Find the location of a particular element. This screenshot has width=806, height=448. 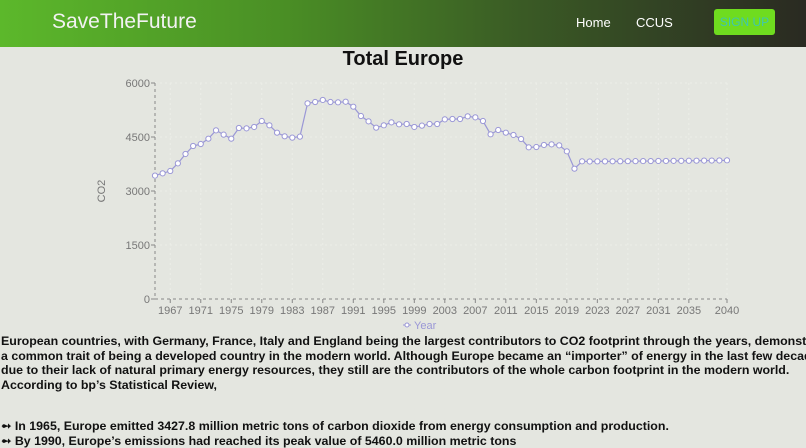

y-tick-label: 0 is located at coordinates (147, 300).